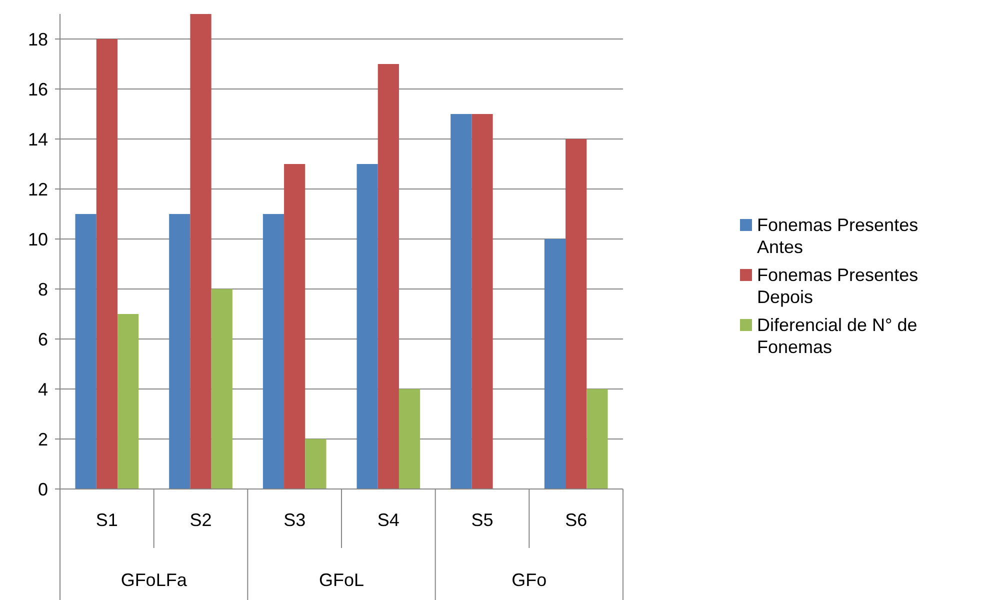 The image size is (983, 600). What do you see at coordinates (295, 520) in the screenshot?
I see `x-tick-label: S3` at bounding box center [295, 520].